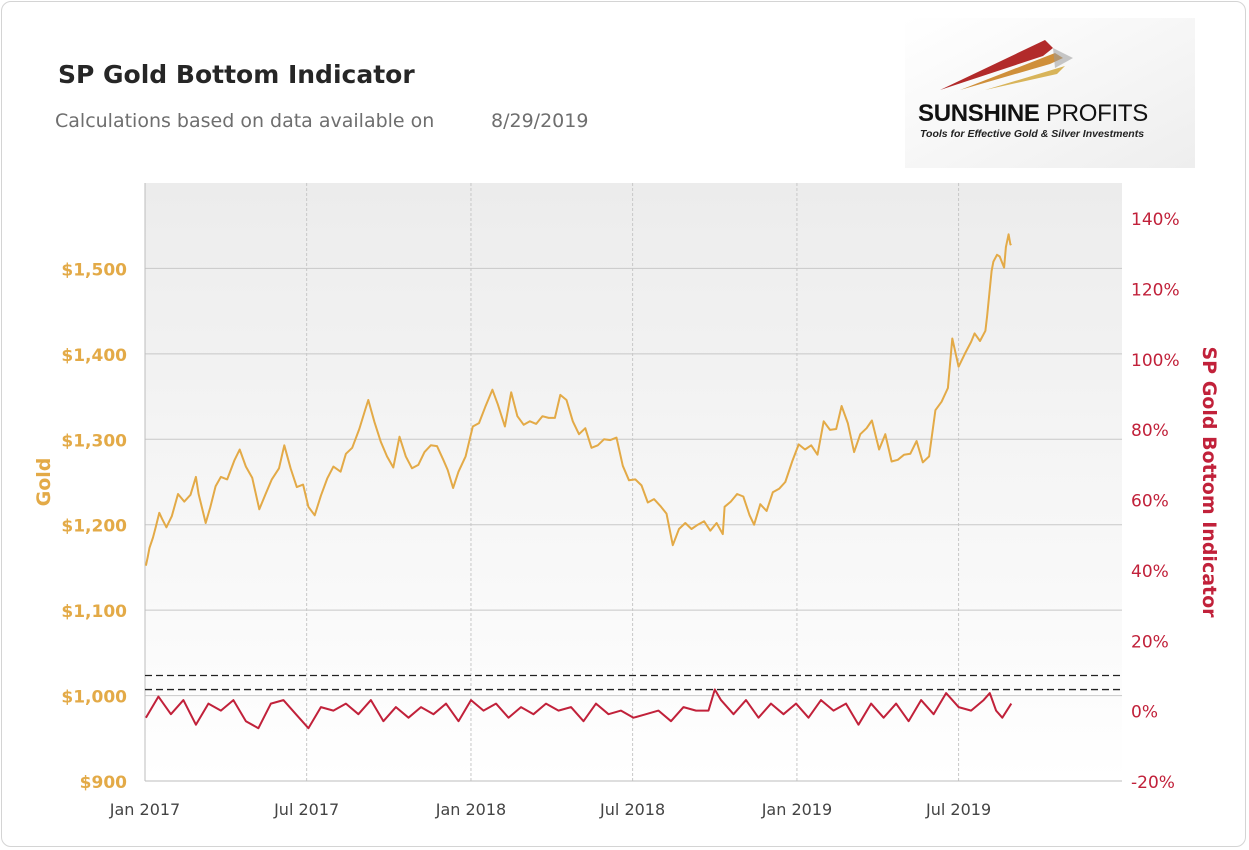  I want to click on y-tick-label-left: $900, so click(103, 783).